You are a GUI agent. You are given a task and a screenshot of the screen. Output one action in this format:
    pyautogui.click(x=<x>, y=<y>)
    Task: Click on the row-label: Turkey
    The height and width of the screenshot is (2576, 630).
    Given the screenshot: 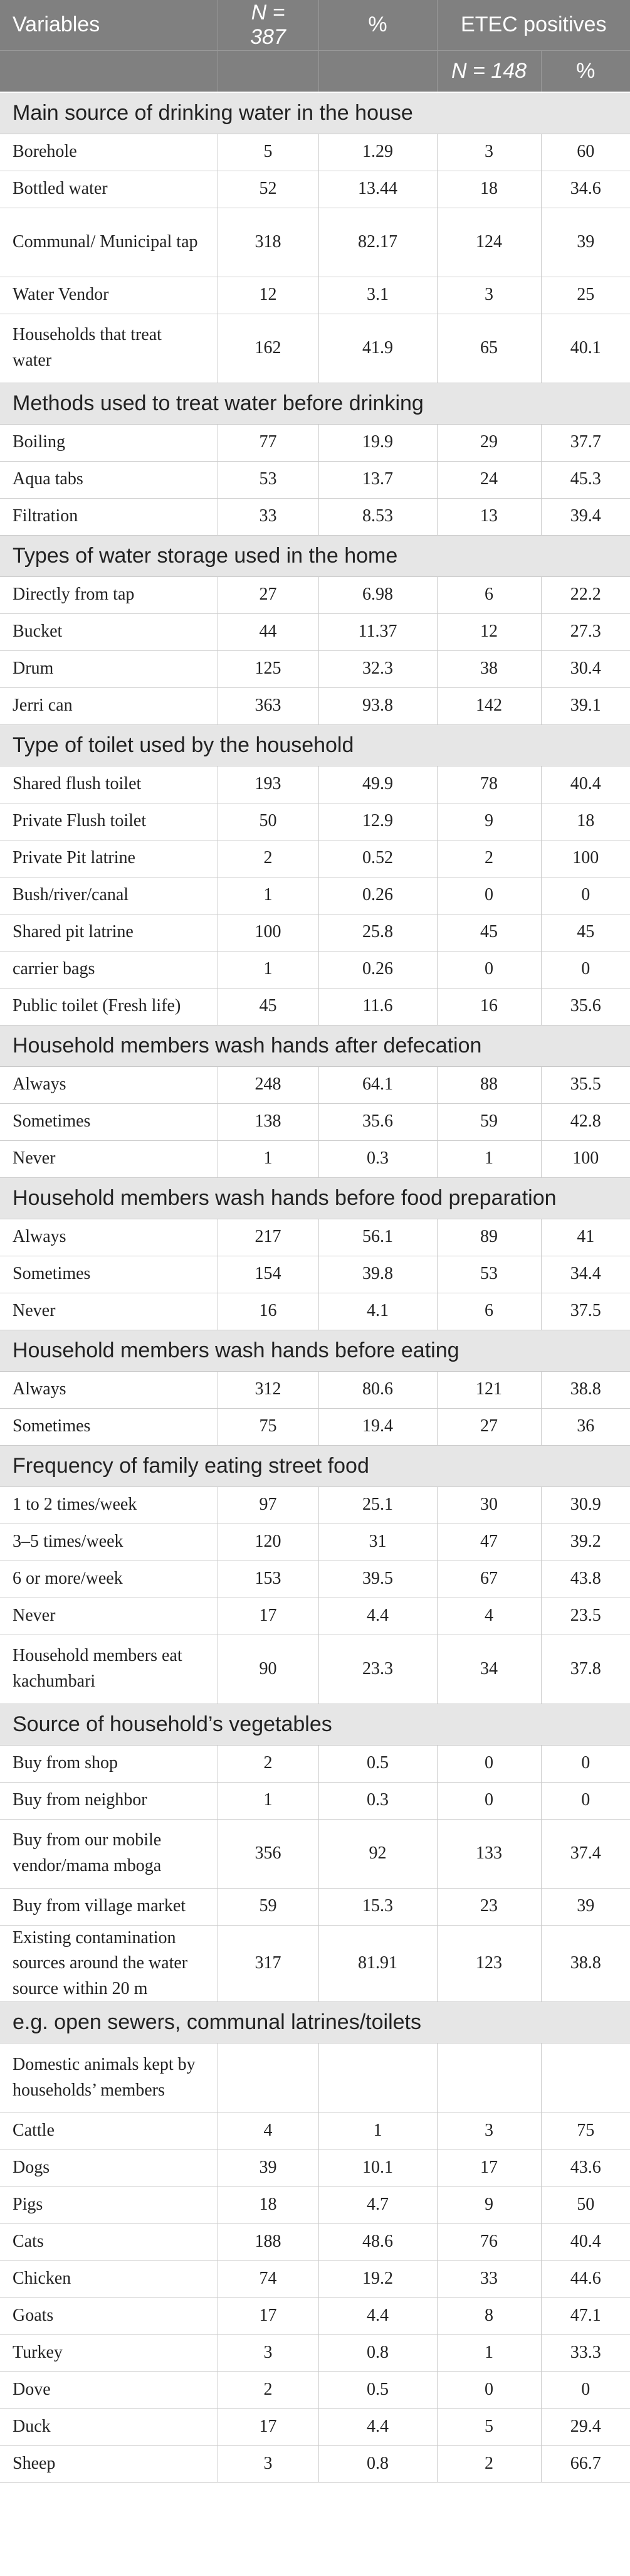 What is the action you would take?
    pyautogui.click(x=109, y=2353)
    